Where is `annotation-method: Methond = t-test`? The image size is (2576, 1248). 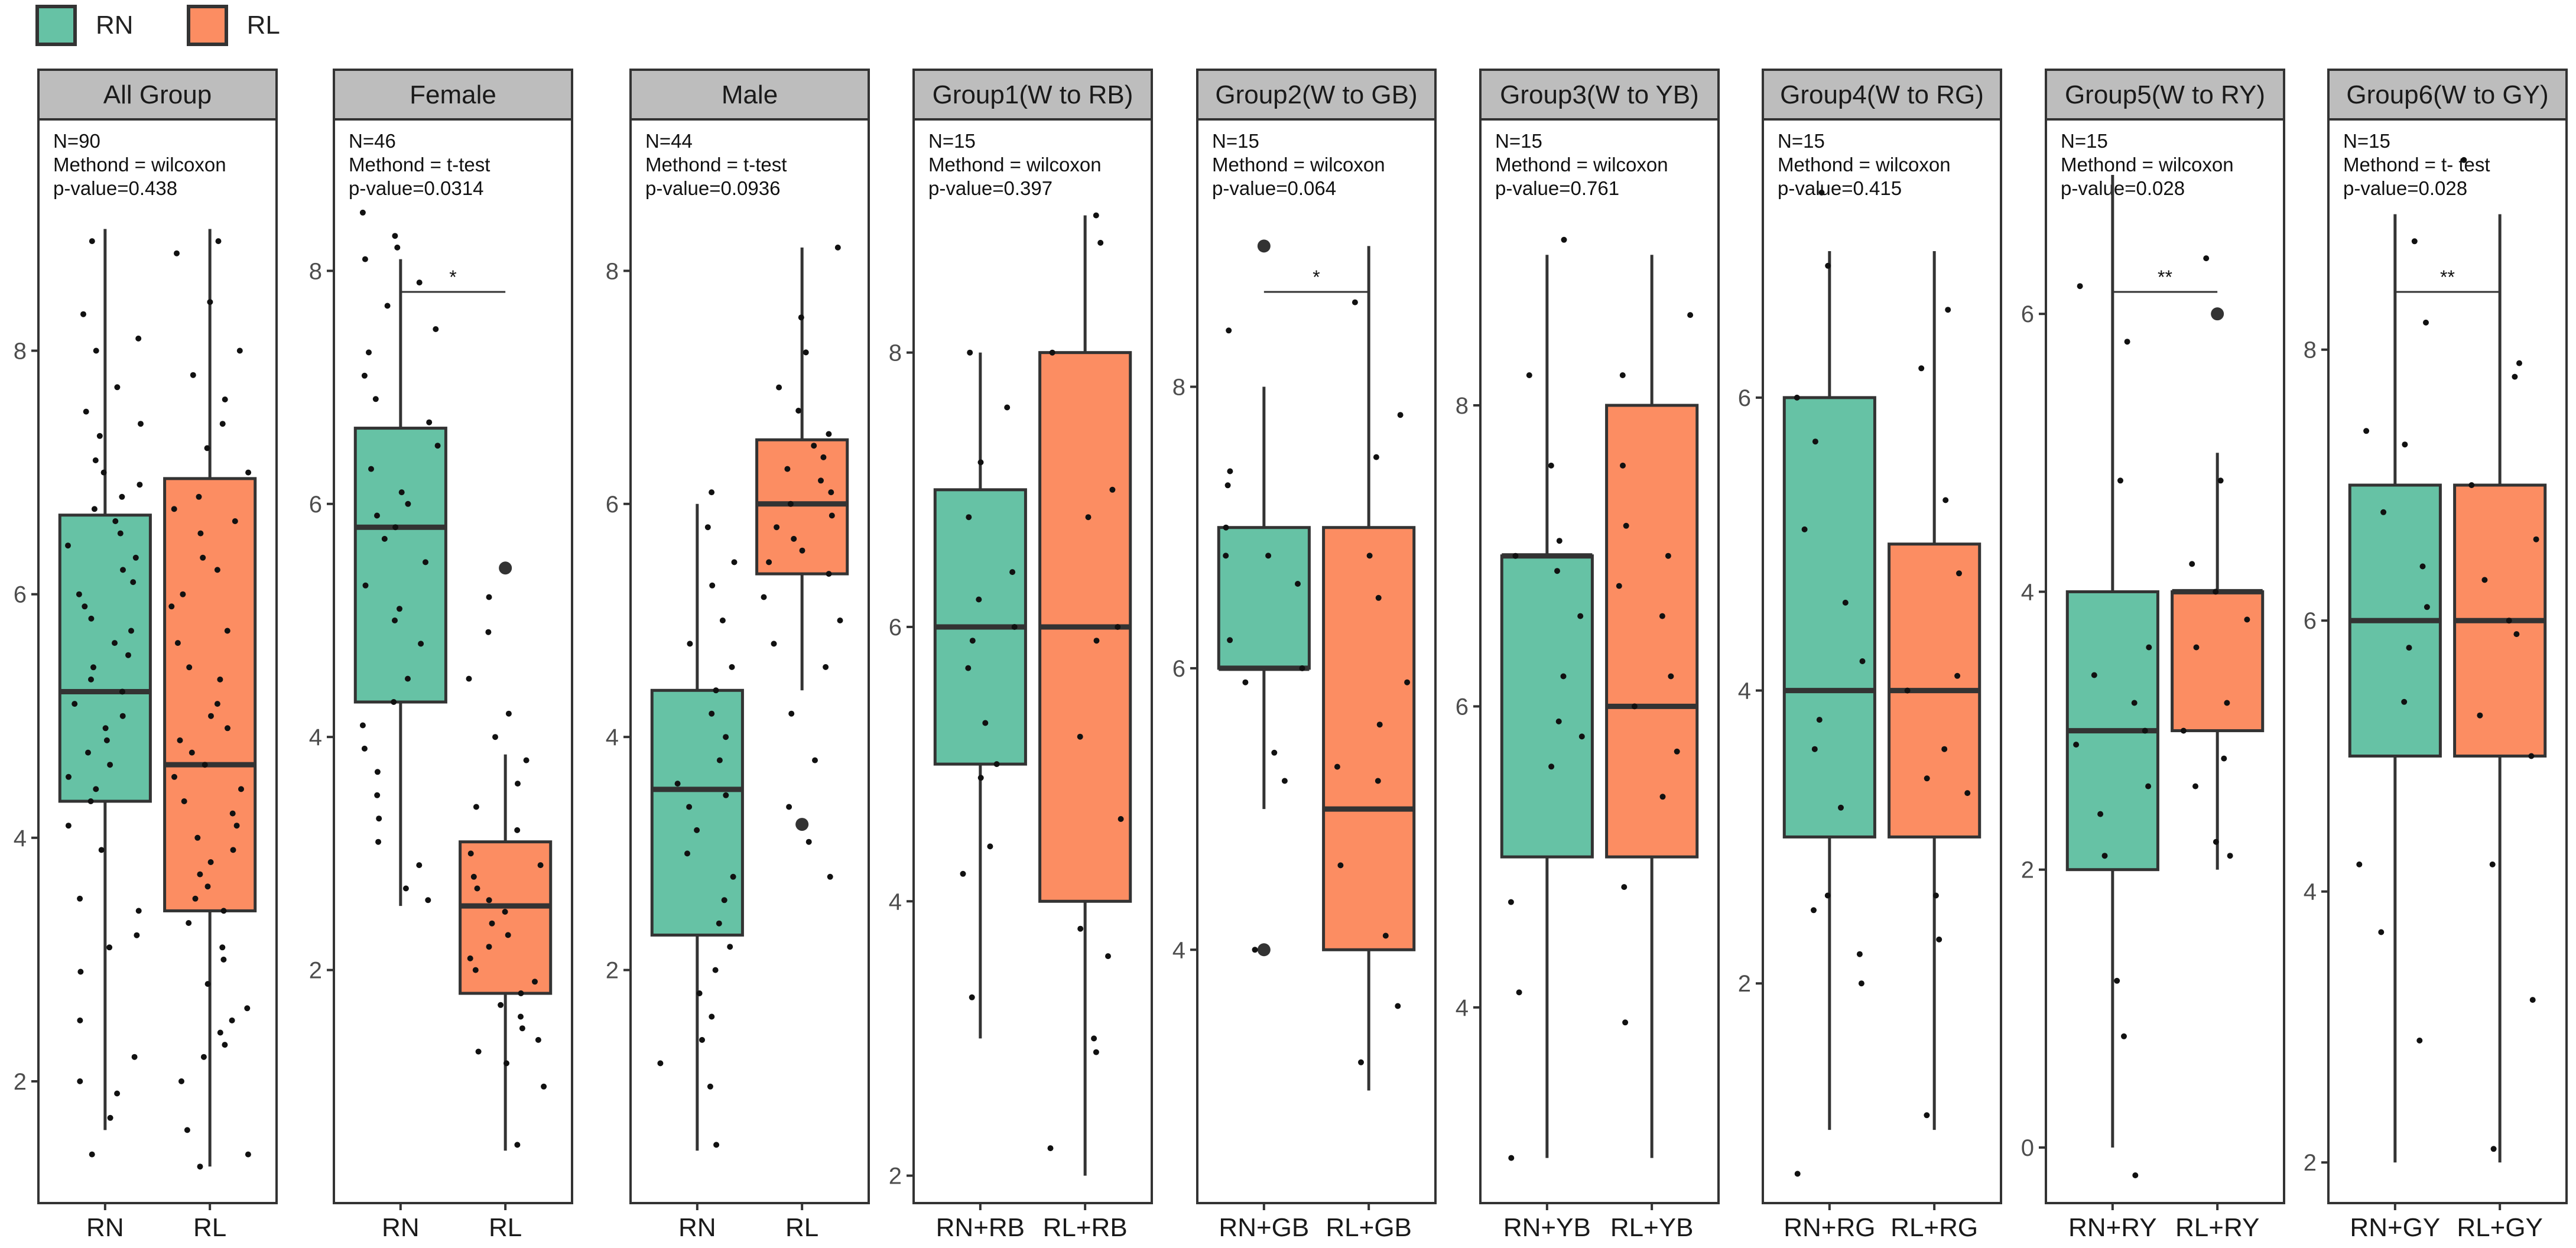
annotation-method: Methond = t-test is located at coordinates (716, 165).